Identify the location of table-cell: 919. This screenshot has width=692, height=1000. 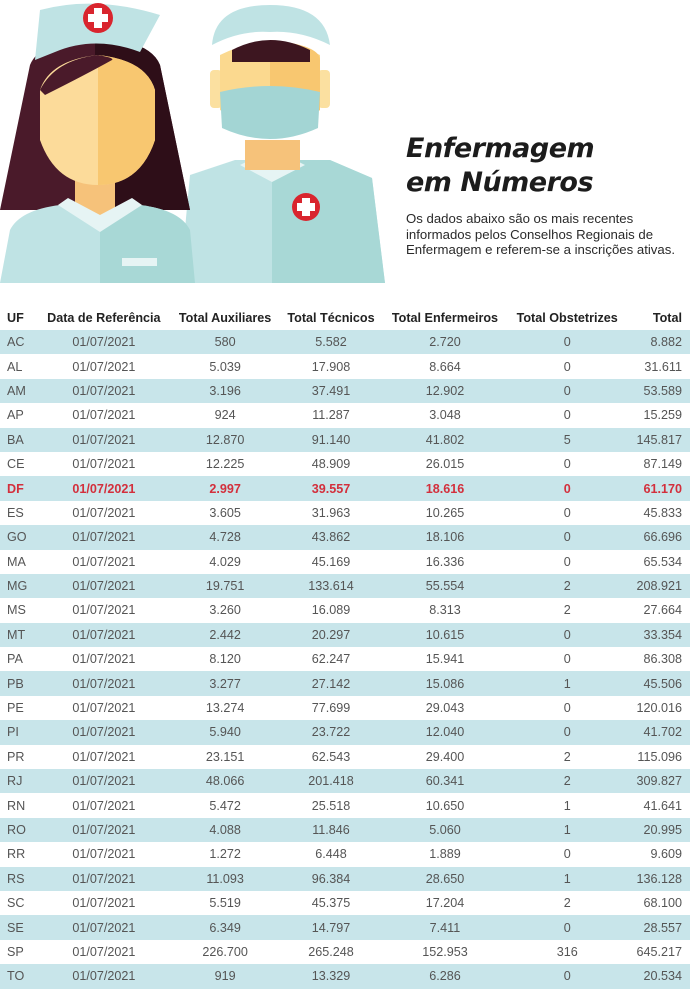
(225, 976).